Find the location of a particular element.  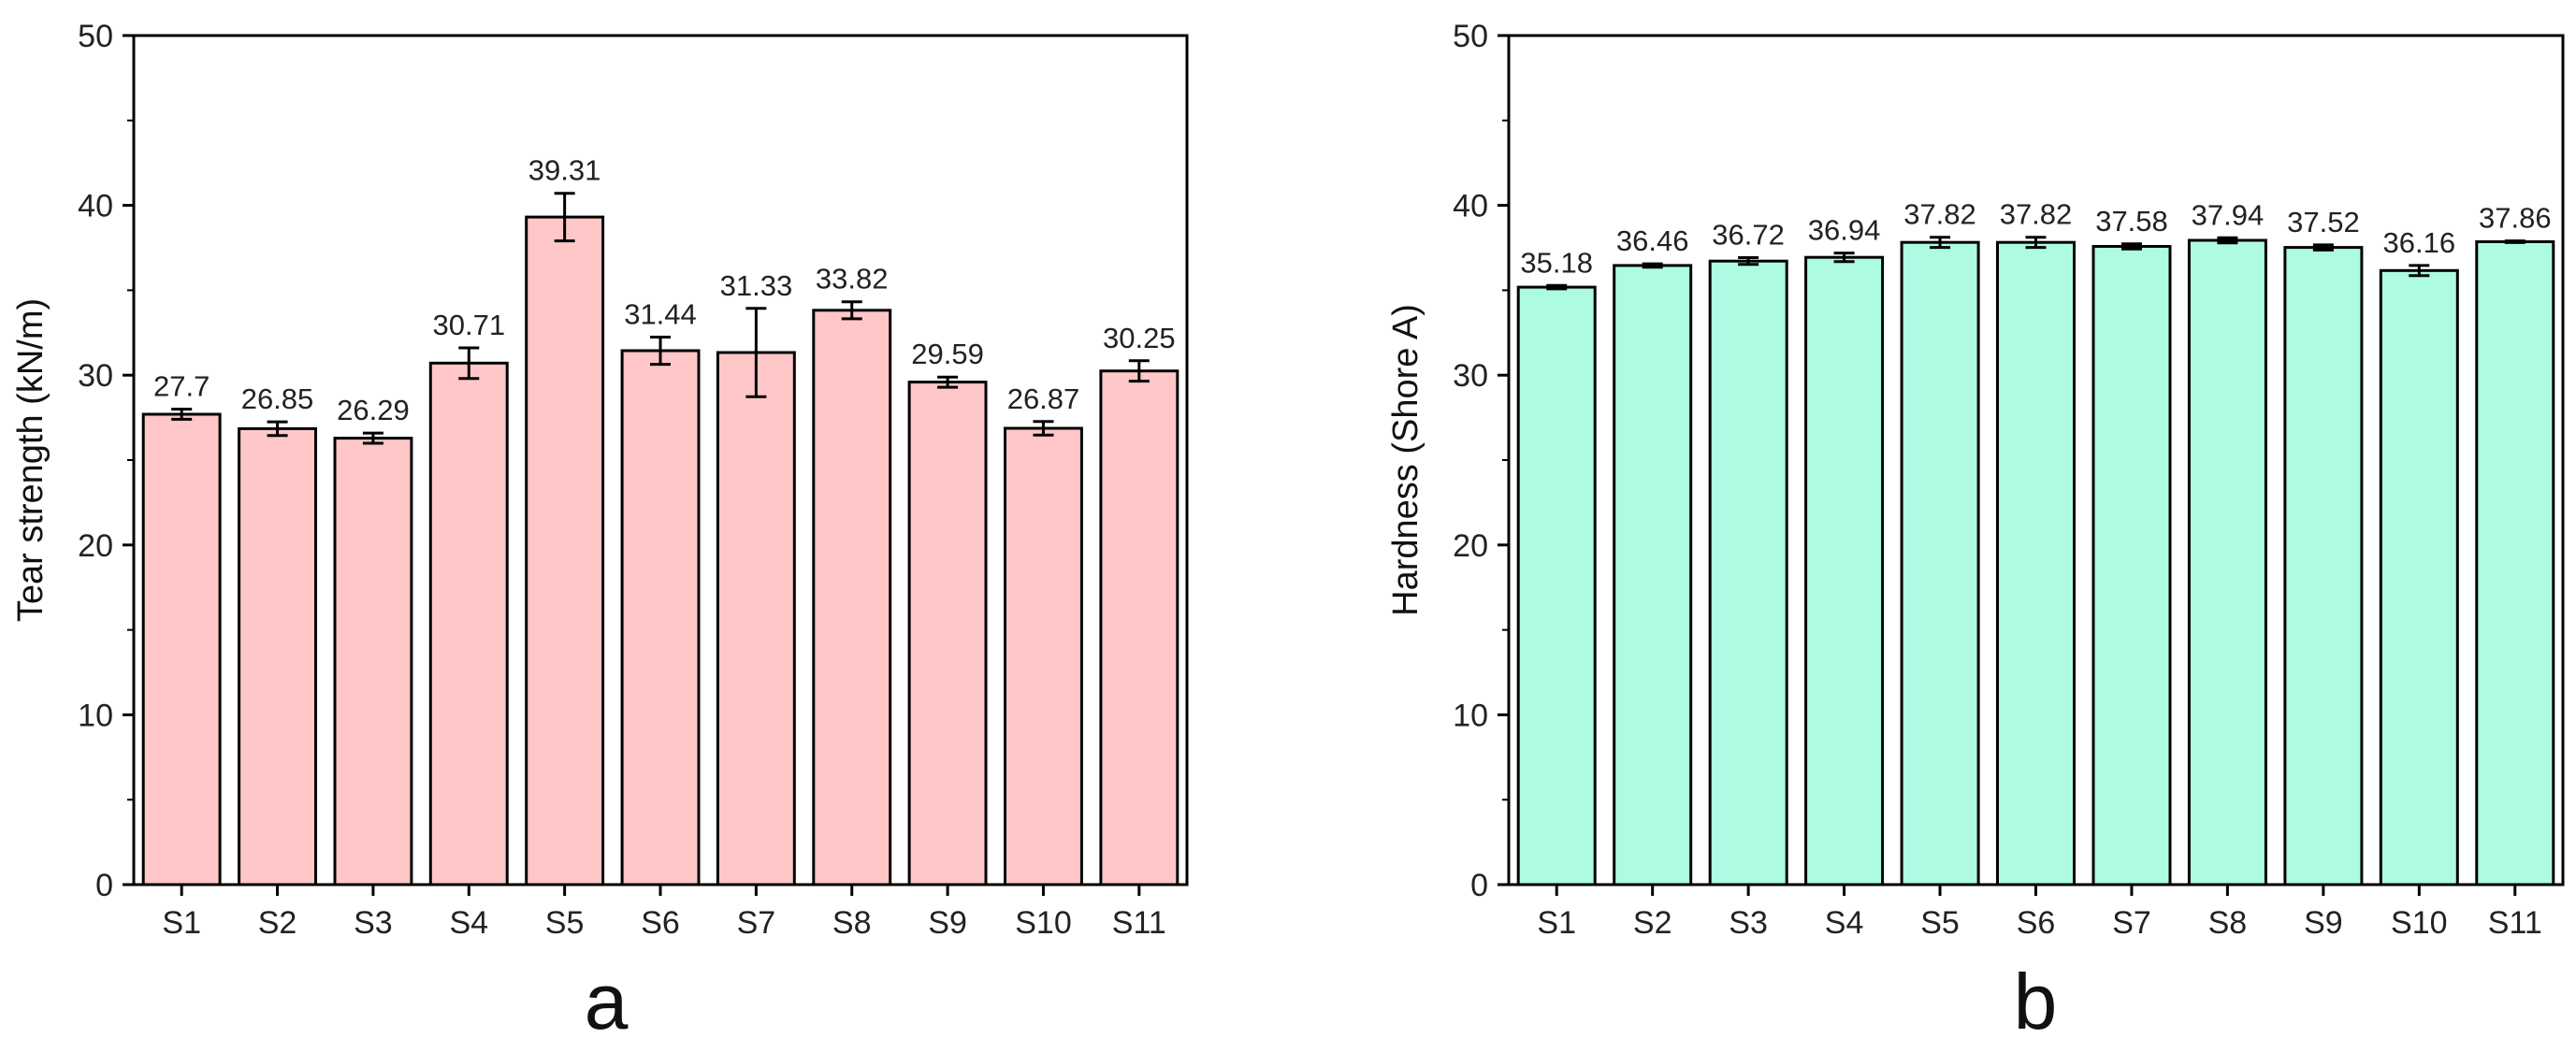

data-label-s1: 35.18 is located at coordinates (1556, 262).